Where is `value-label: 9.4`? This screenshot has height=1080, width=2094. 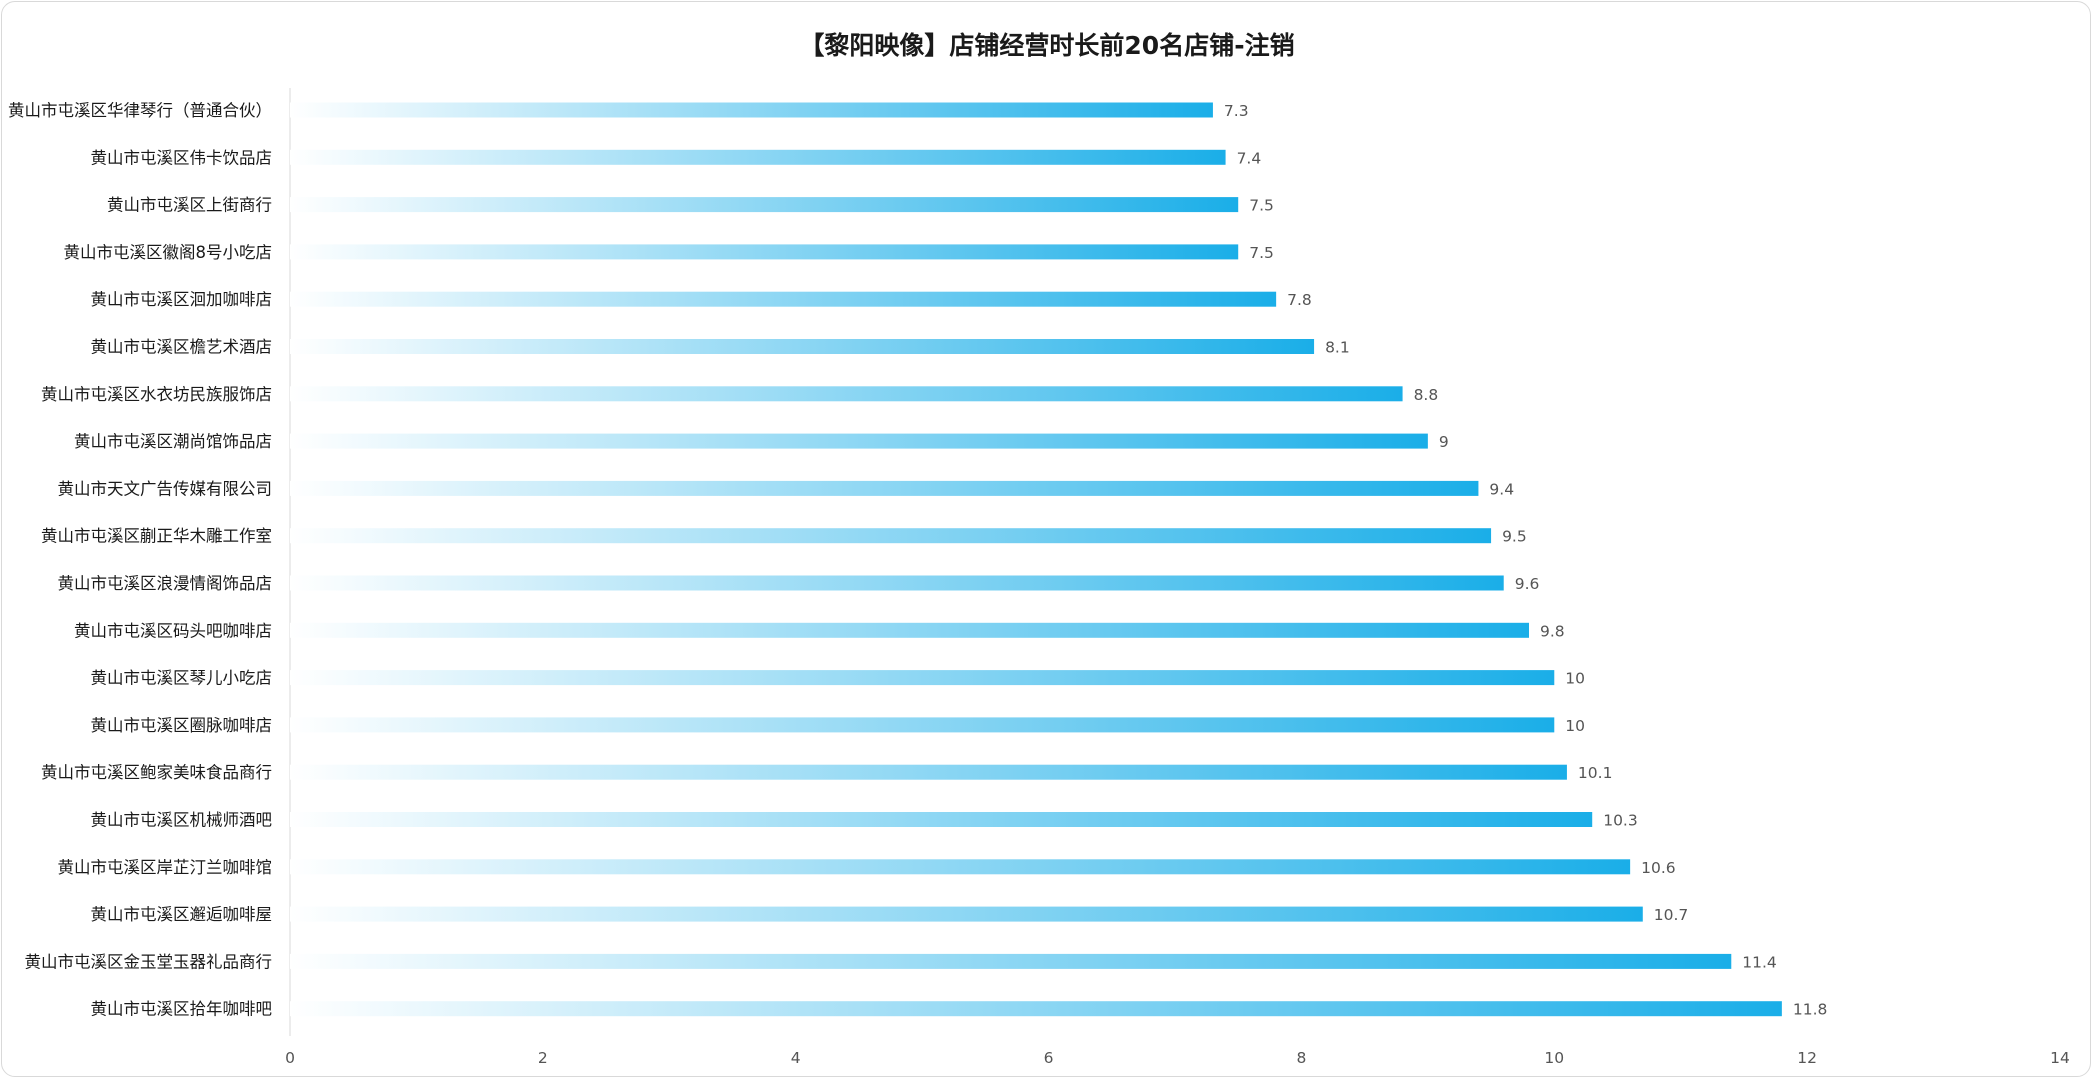
value-label: 9.4 is located at coordinates (1501, 489).